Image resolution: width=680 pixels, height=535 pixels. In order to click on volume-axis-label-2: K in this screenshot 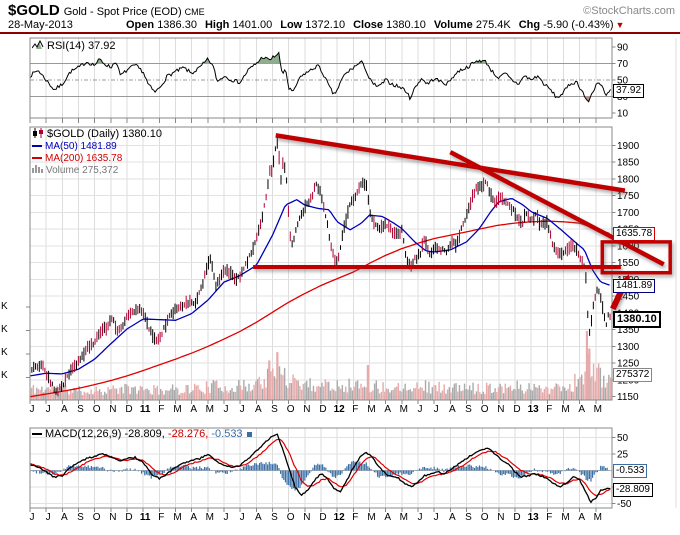, I will do `click(4, 329)`.